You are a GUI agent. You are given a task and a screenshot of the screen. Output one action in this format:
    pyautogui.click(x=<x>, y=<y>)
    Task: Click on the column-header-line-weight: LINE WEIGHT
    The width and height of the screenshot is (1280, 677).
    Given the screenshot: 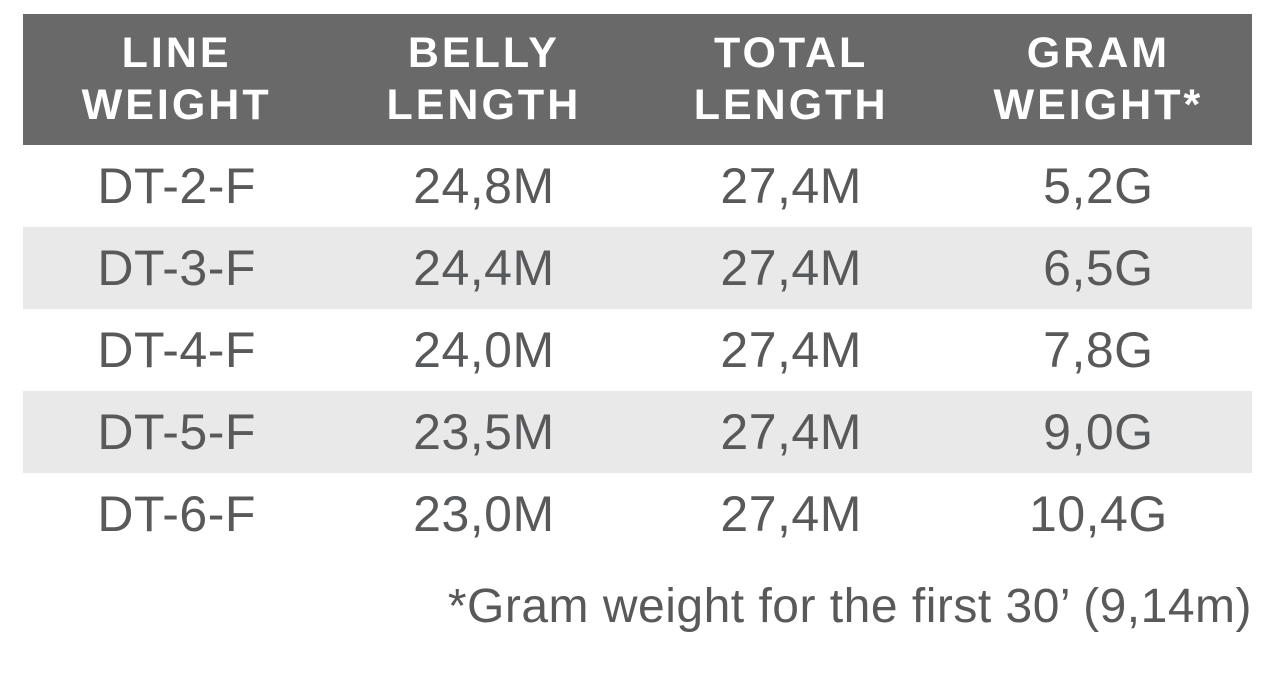 What is the action you would take?
    pyautogui.click(x=176, y=78)
    